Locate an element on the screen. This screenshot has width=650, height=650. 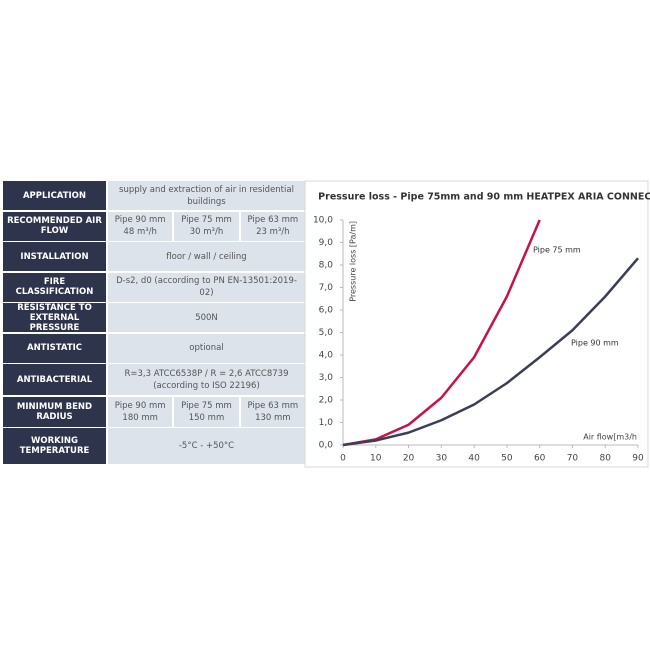
row-label: RESISTANCE TO EXTERNAL PRESSURE is located at coordinates (55, 318).